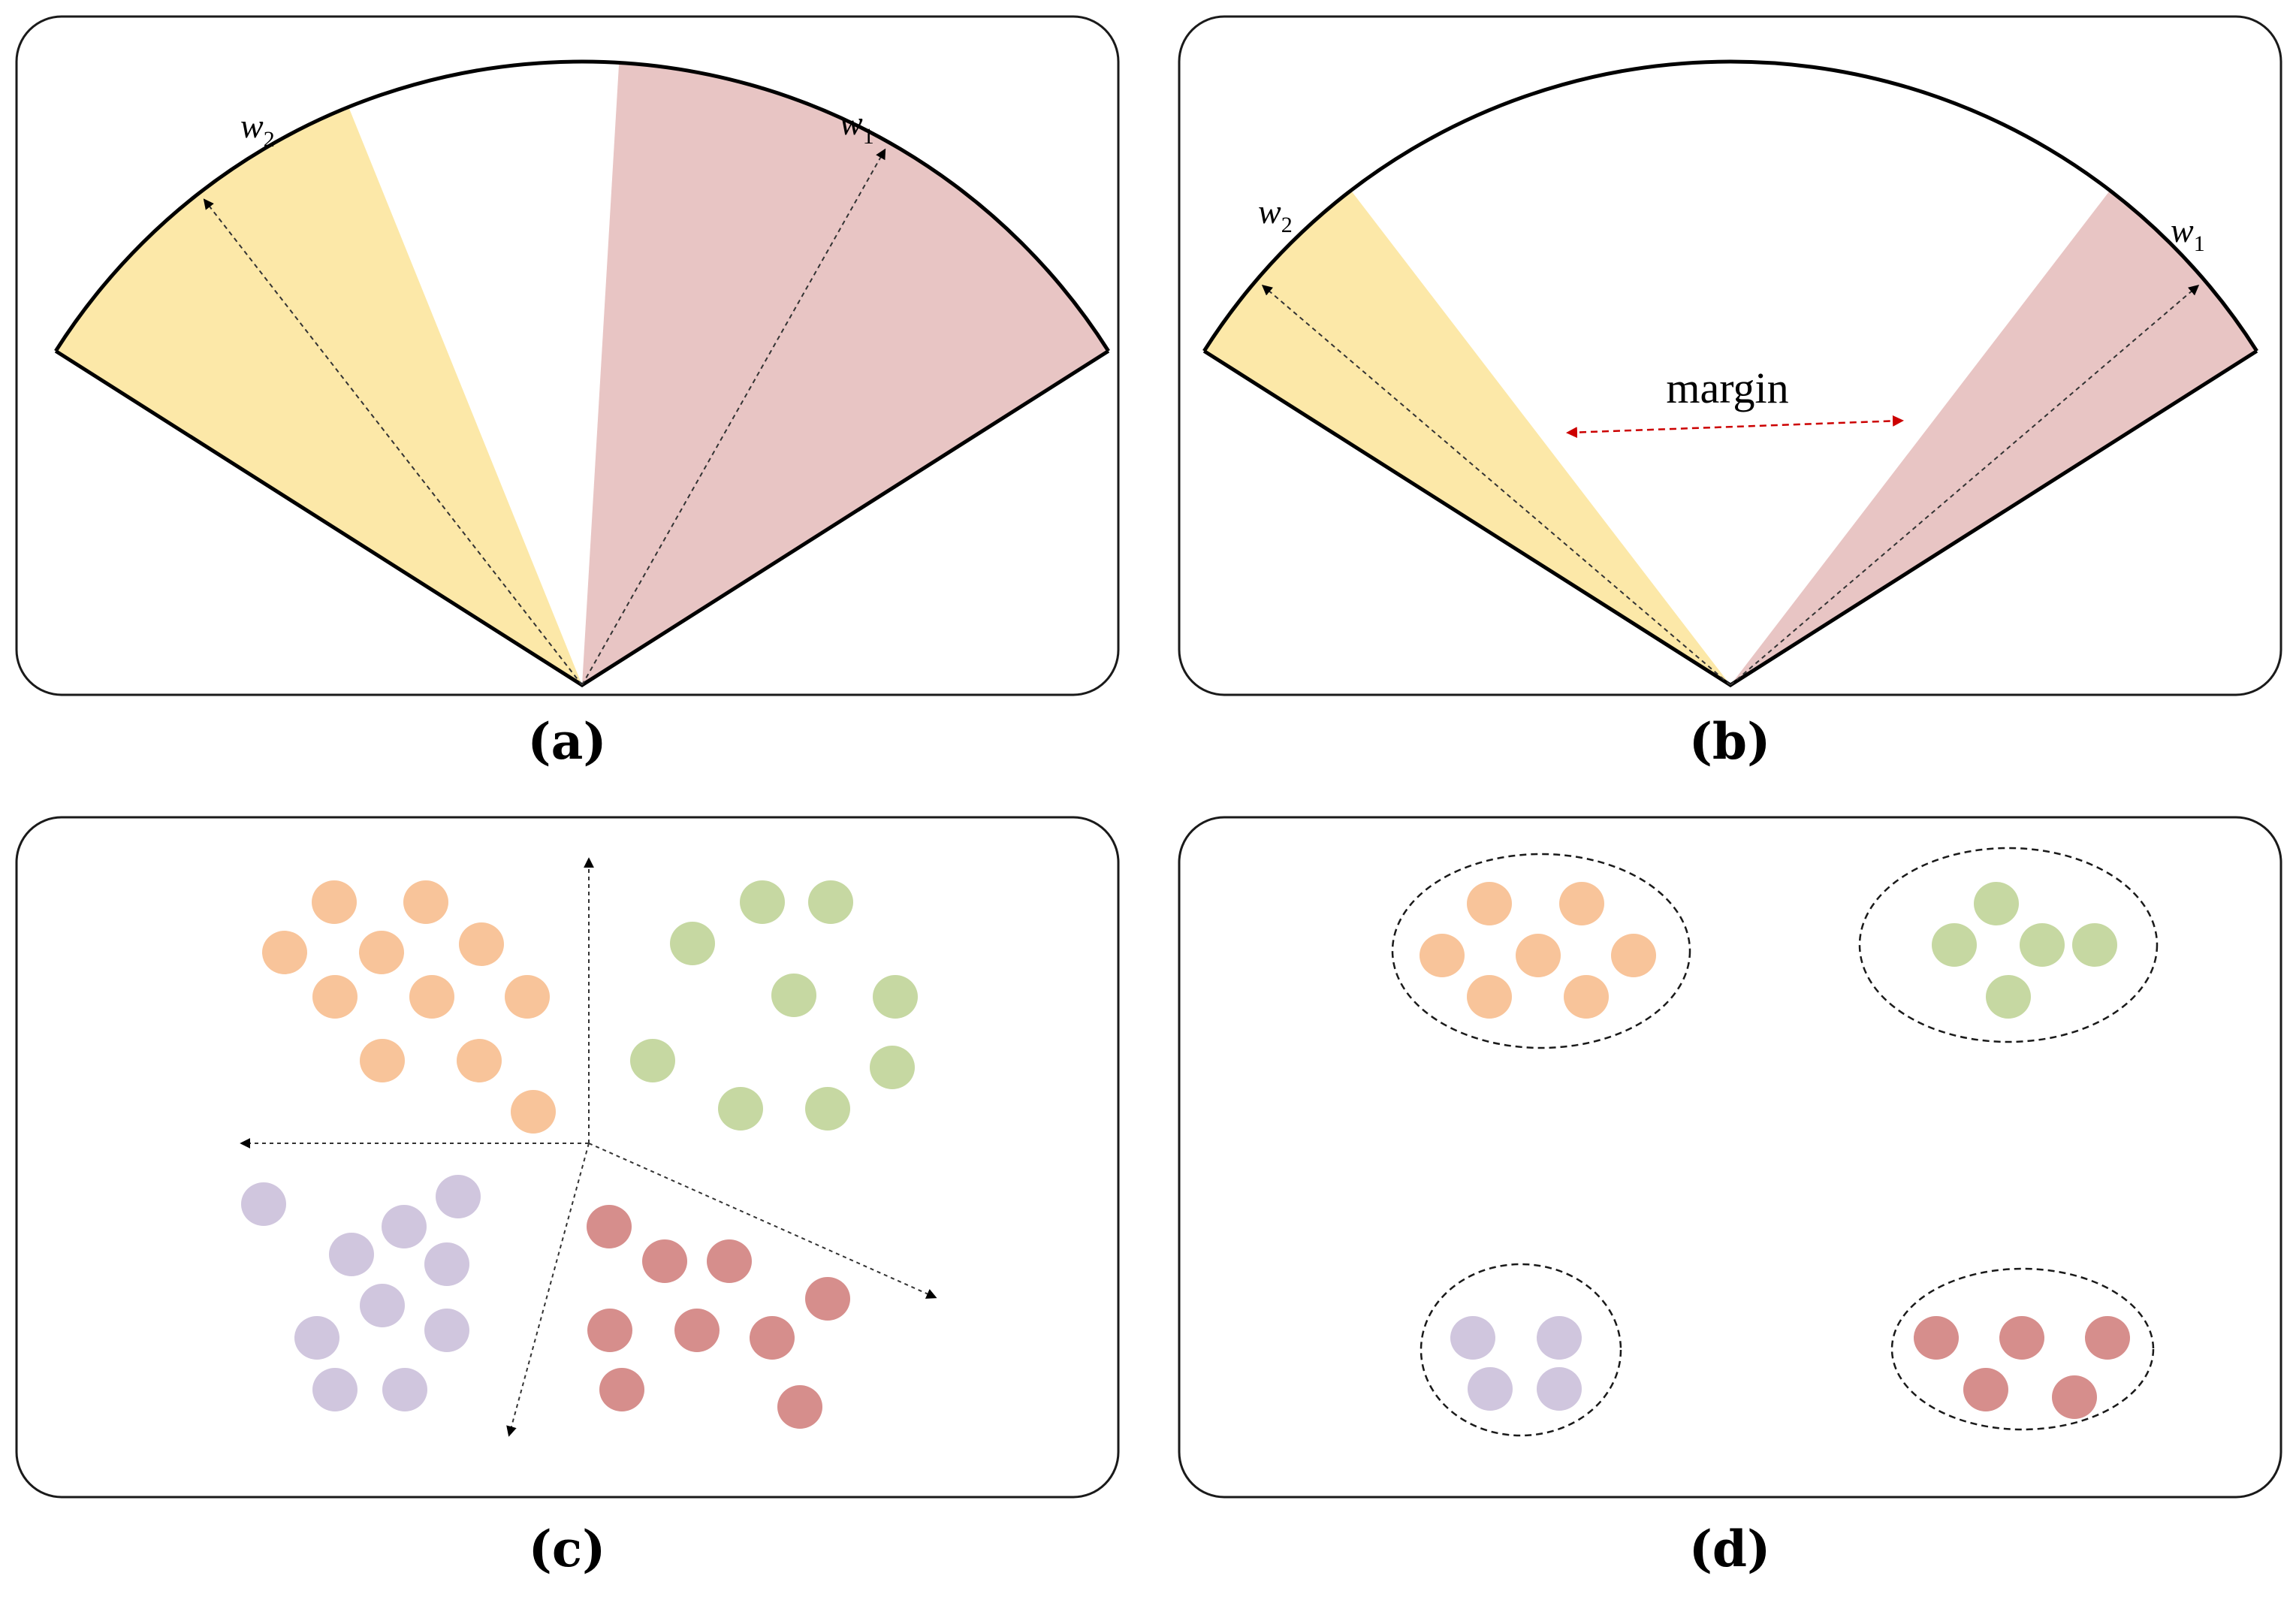 This screenshot has height=1597, width=2296. What do you see at coordinates (1730, 741) in the screenshot?
I see `panel-b-caption: (b)` at bounding box center [1730, 741].